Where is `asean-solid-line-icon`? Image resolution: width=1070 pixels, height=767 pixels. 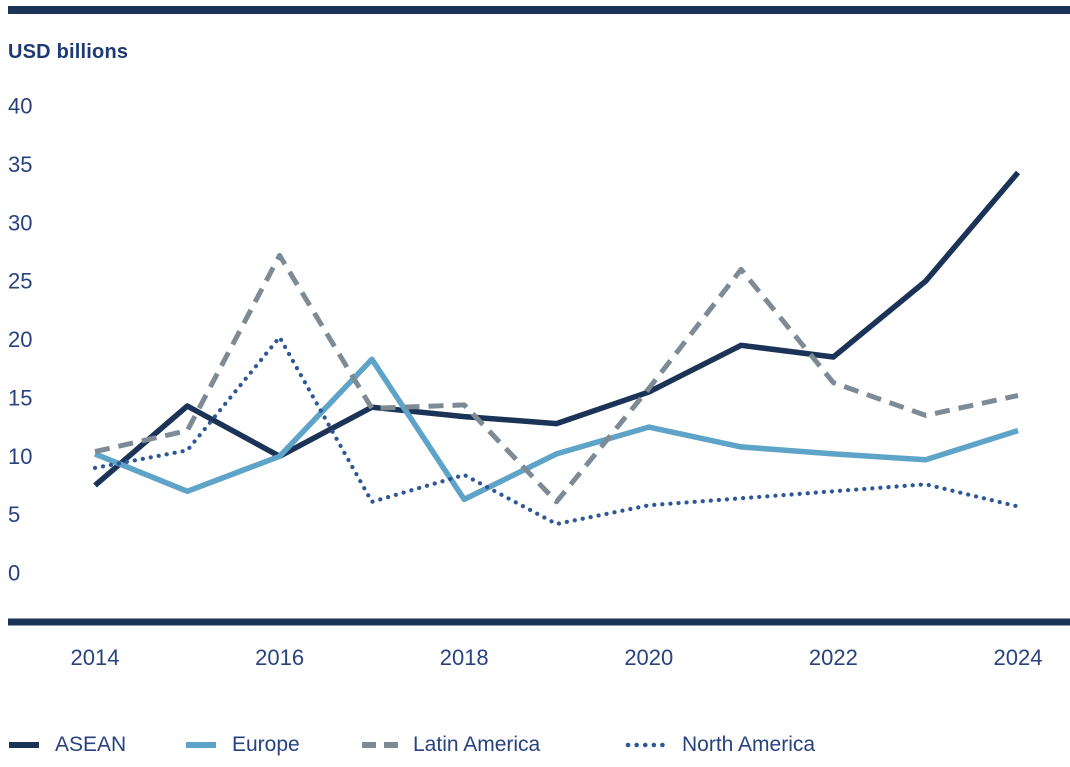
asean-solid-line-icon is located at coordinates (24, 745).